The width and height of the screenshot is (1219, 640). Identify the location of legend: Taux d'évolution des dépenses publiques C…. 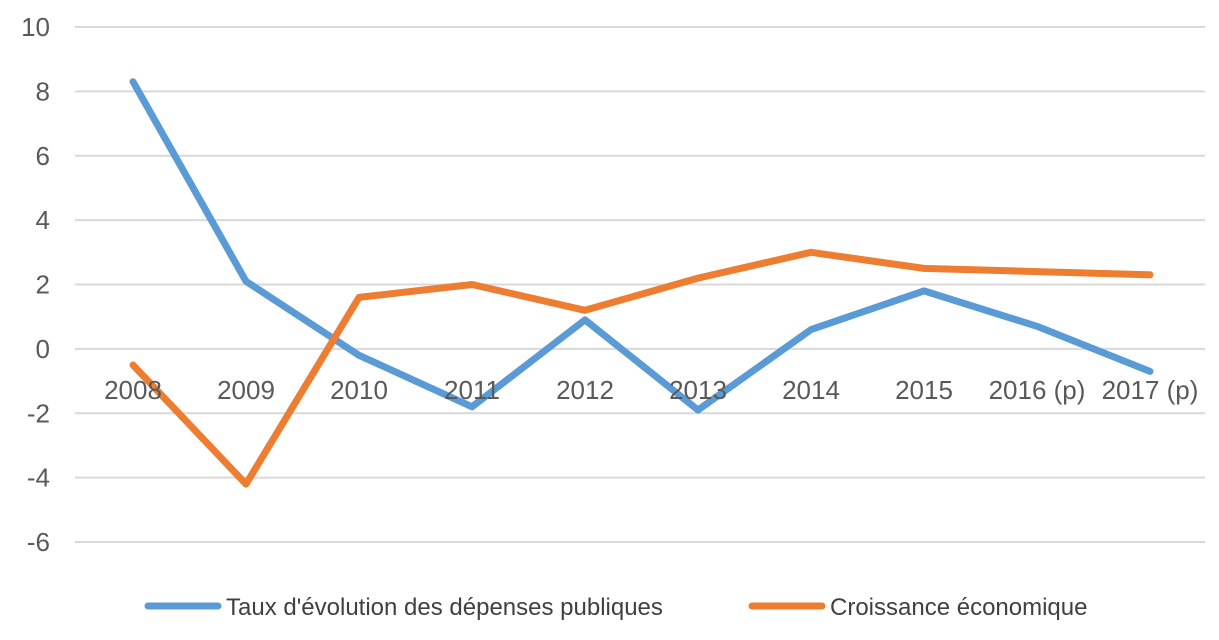
(615, 607).